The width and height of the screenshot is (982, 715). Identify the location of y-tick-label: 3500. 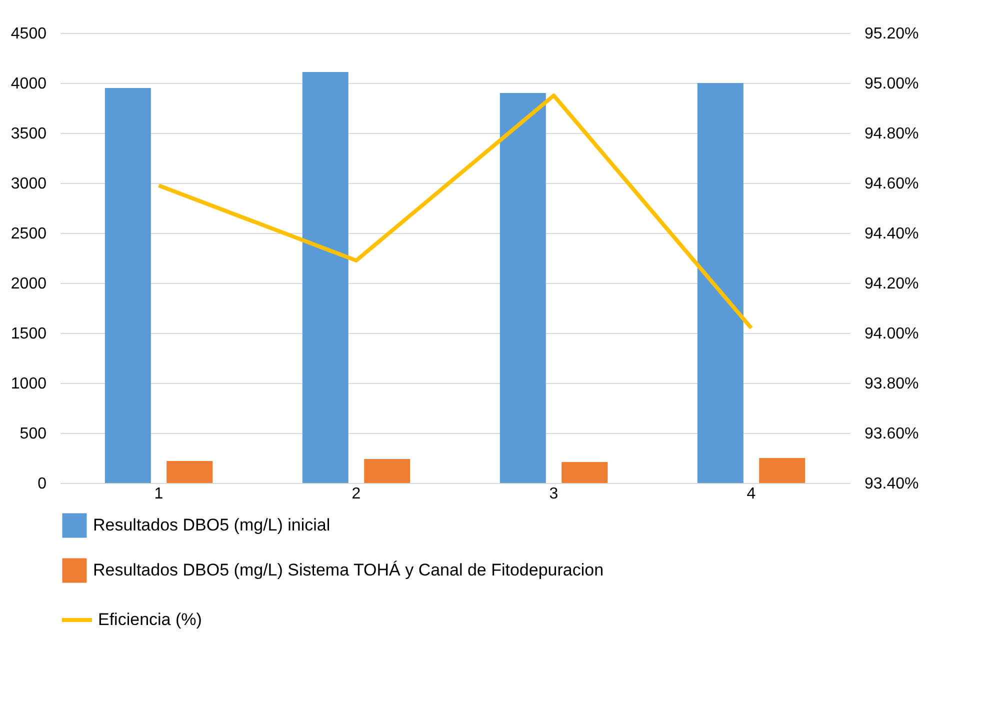
(28, 134).